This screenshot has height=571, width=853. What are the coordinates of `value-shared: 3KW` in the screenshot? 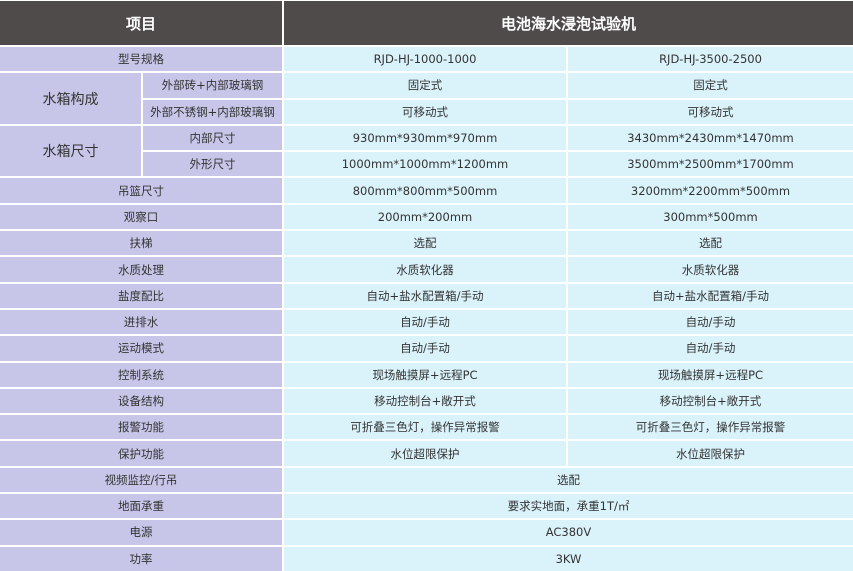 It's located at (568, 558).